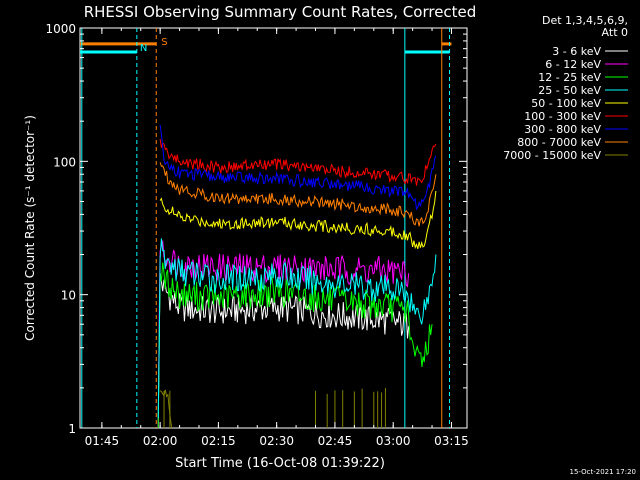 Image resolution: width=640 pixels, height=480 pixels. I want to click on legend-label: 50 - 100 keV, so click(566, 103).